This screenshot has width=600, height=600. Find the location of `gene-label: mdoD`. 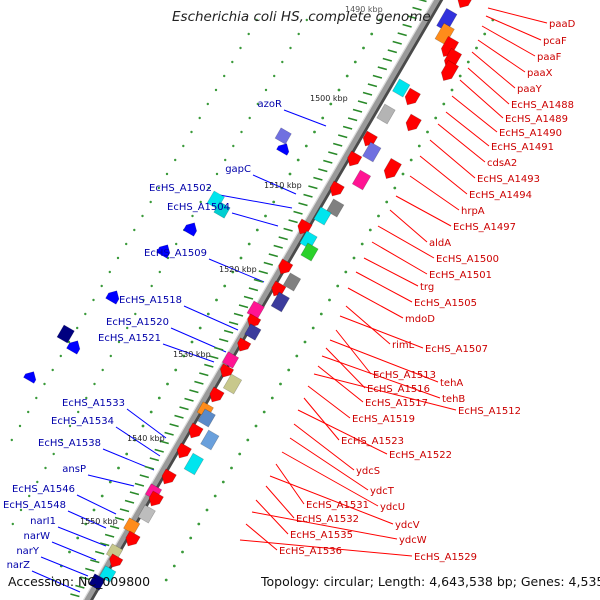

gene-label: mdoD is located at coordinates (420, 319).